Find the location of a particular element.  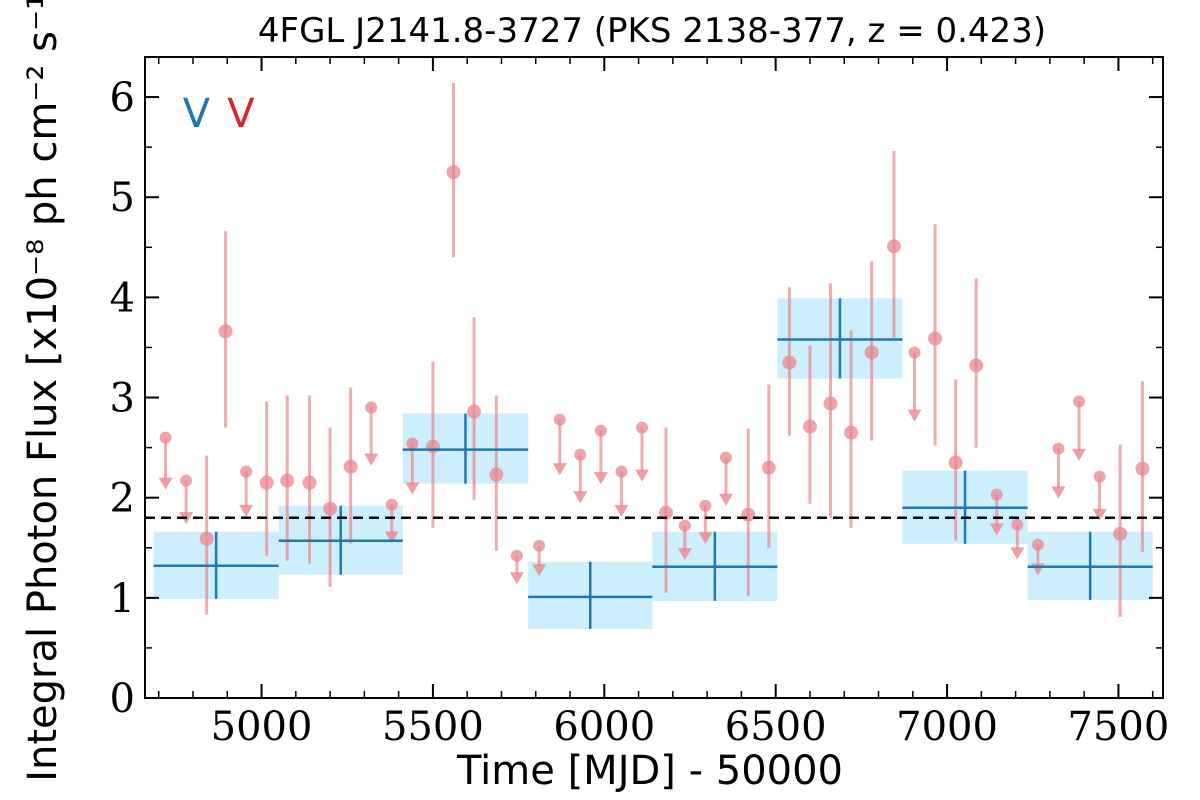

y-axis-label: Integral Photon Flux [x10⁻⁸ ph cm⁻² s⁻¹] is located at coordinates (43, 391).